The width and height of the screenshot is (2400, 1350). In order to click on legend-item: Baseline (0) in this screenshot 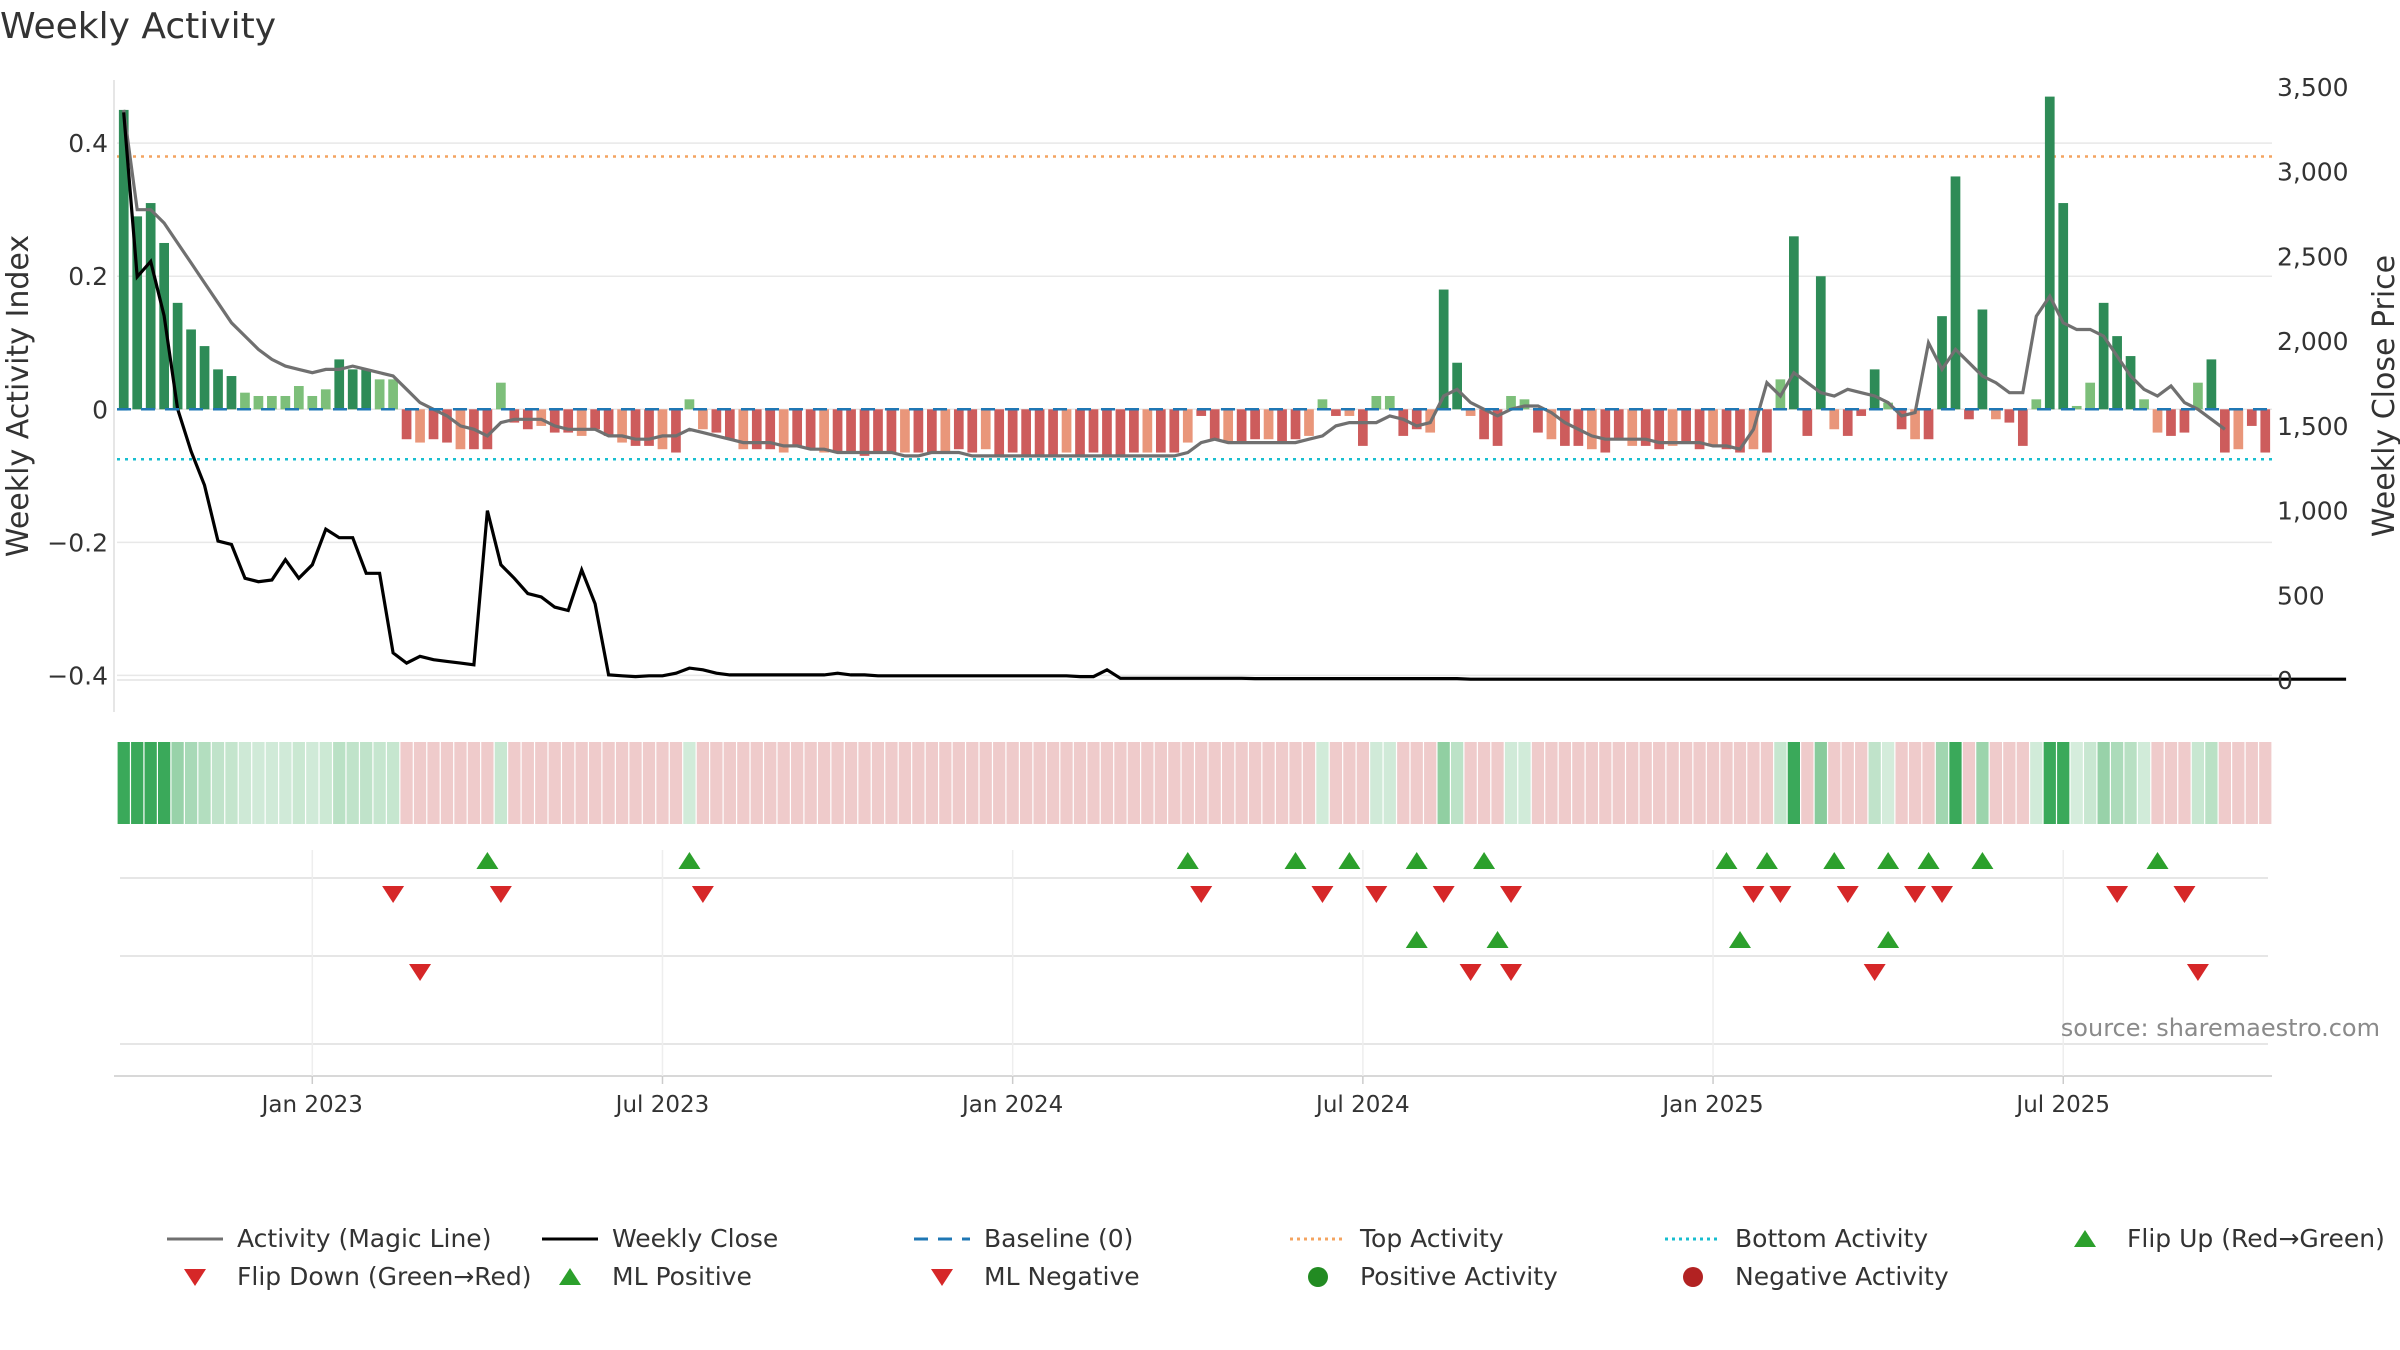, I will do `click(1022, 1238)`.